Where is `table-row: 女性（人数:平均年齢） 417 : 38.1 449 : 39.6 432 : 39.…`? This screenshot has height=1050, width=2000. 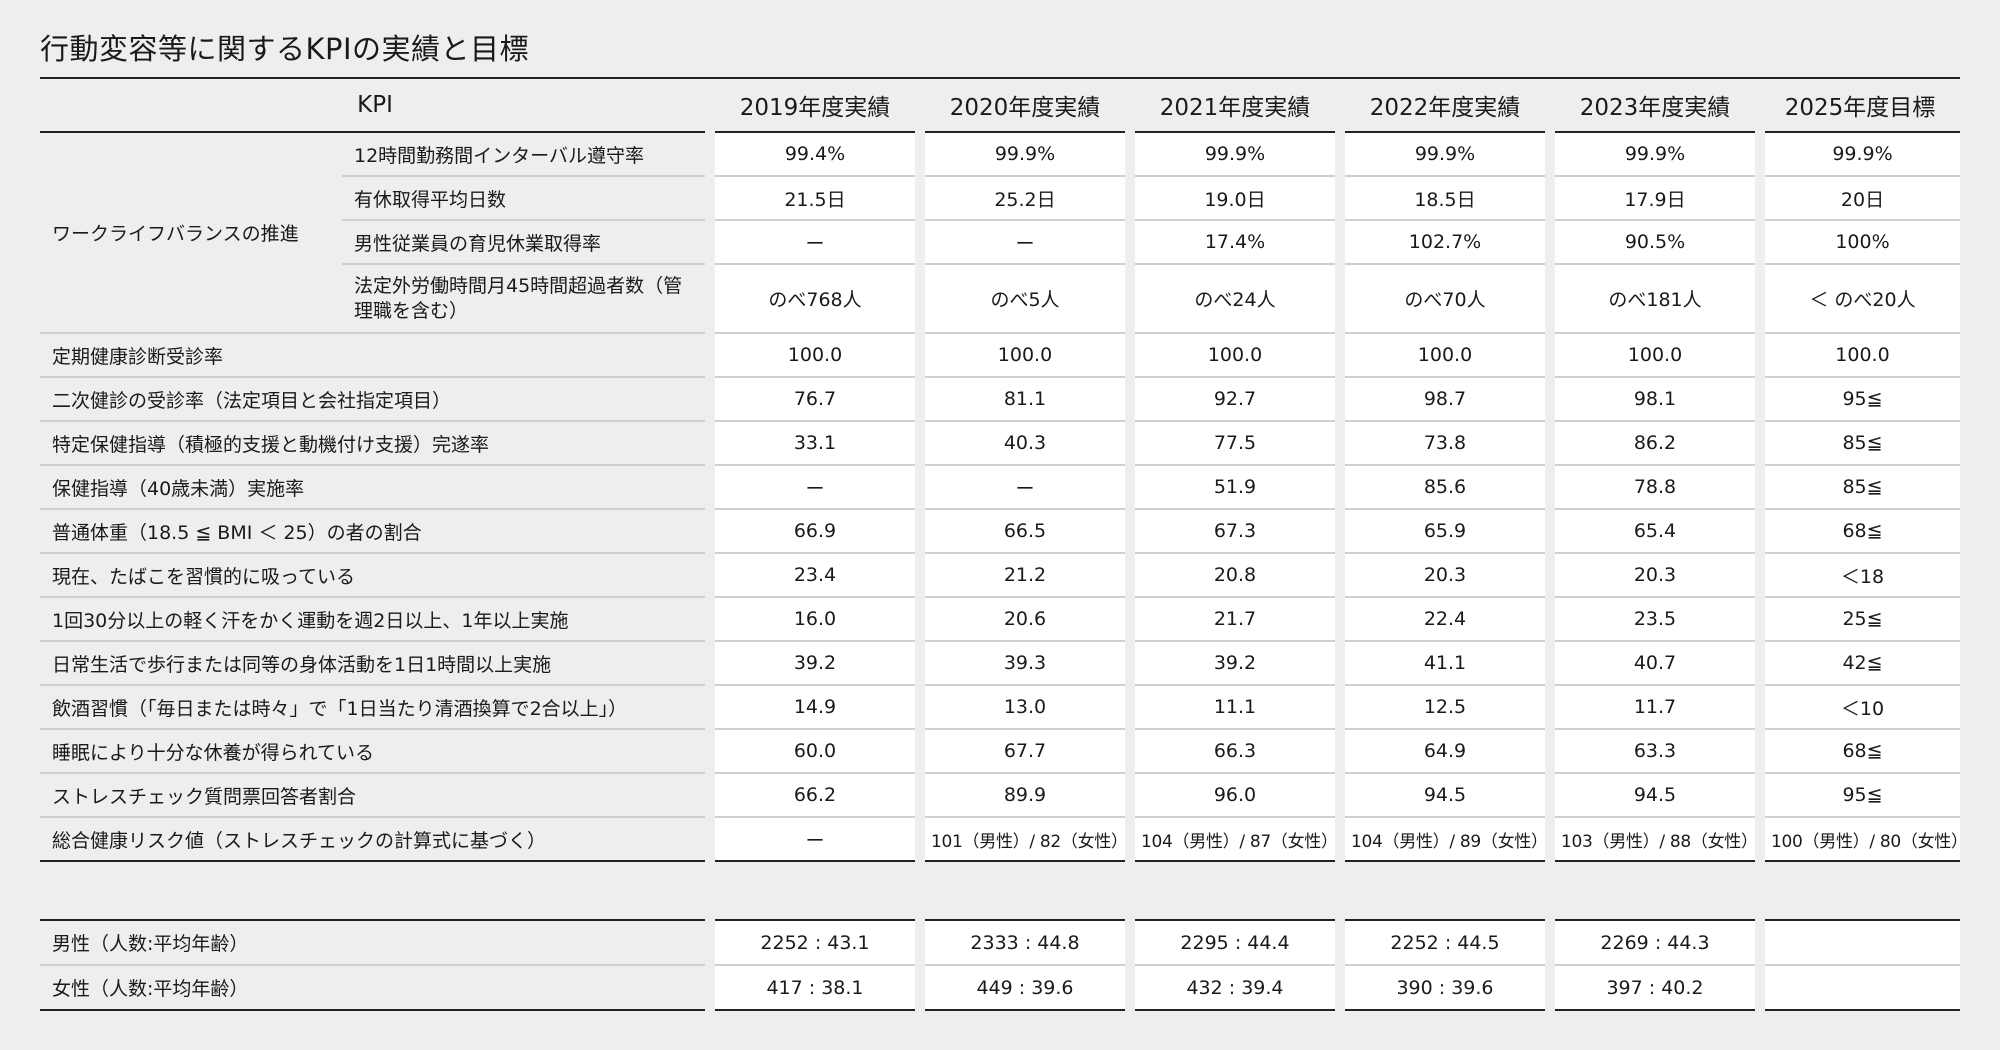 table-row: 女性（人数:平均年齢） 417 : 38.1 449 : 39.6 432 : 39.… is located at coordinates (1000, 987).